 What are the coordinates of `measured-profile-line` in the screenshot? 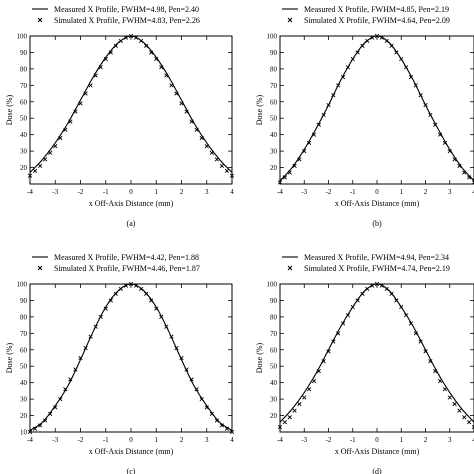 It's located at (131, 104).